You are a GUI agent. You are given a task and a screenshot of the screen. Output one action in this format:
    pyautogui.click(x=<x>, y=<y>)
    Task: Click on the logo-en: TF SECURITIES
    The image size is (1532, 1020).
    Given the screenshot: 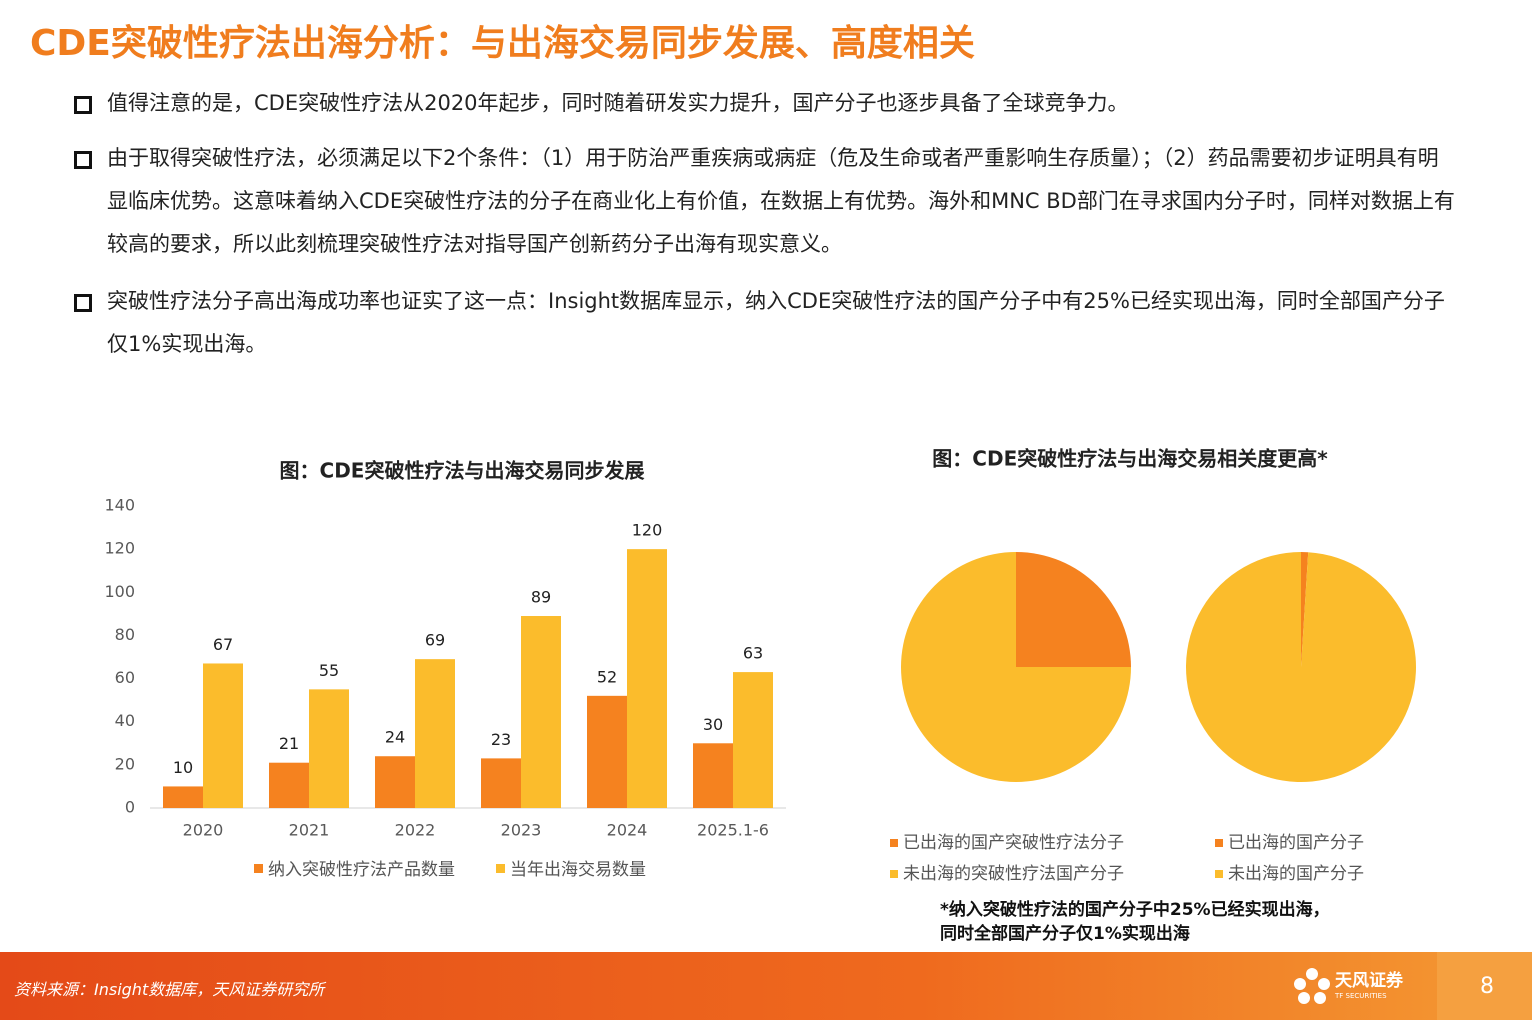 What is the action you would take?
    pyautogui.click(x=1361, y=996)
    